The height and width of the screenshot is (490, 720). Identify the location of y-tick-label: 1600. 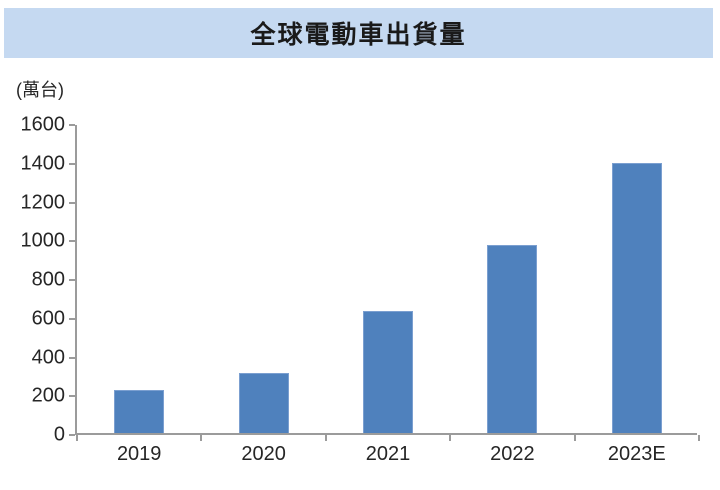
(43, 124).